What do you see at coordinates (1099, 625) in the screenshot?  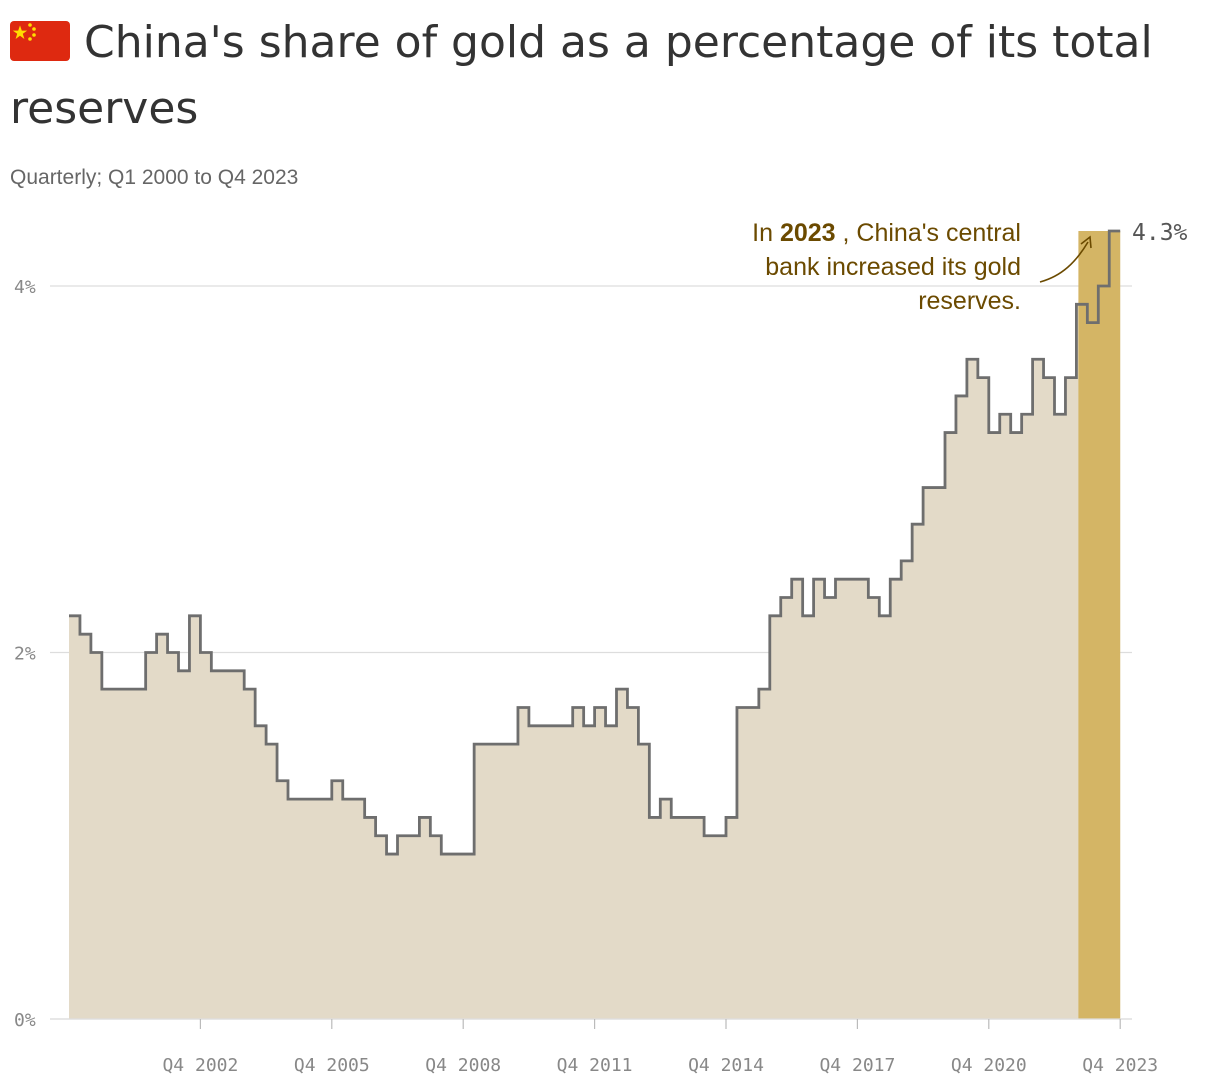 I see `highlight-2023-bar` at bounding box center [1099, 625].